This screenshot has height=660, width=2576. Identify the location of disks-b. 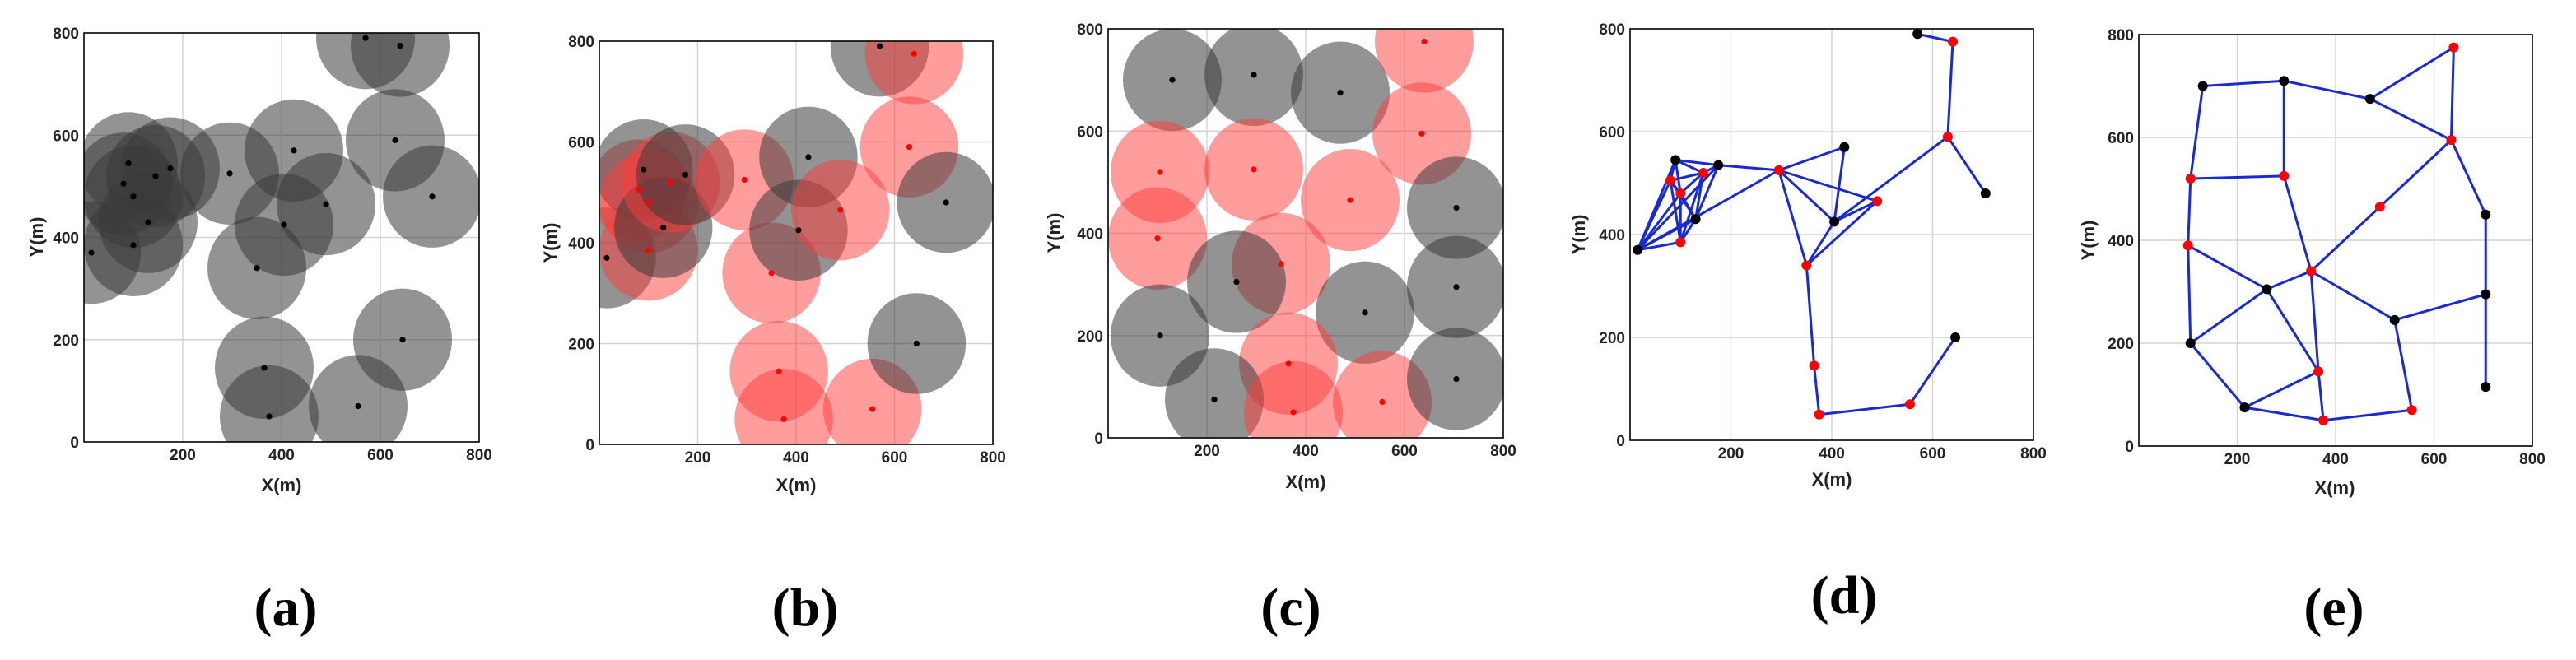
(796, 243).